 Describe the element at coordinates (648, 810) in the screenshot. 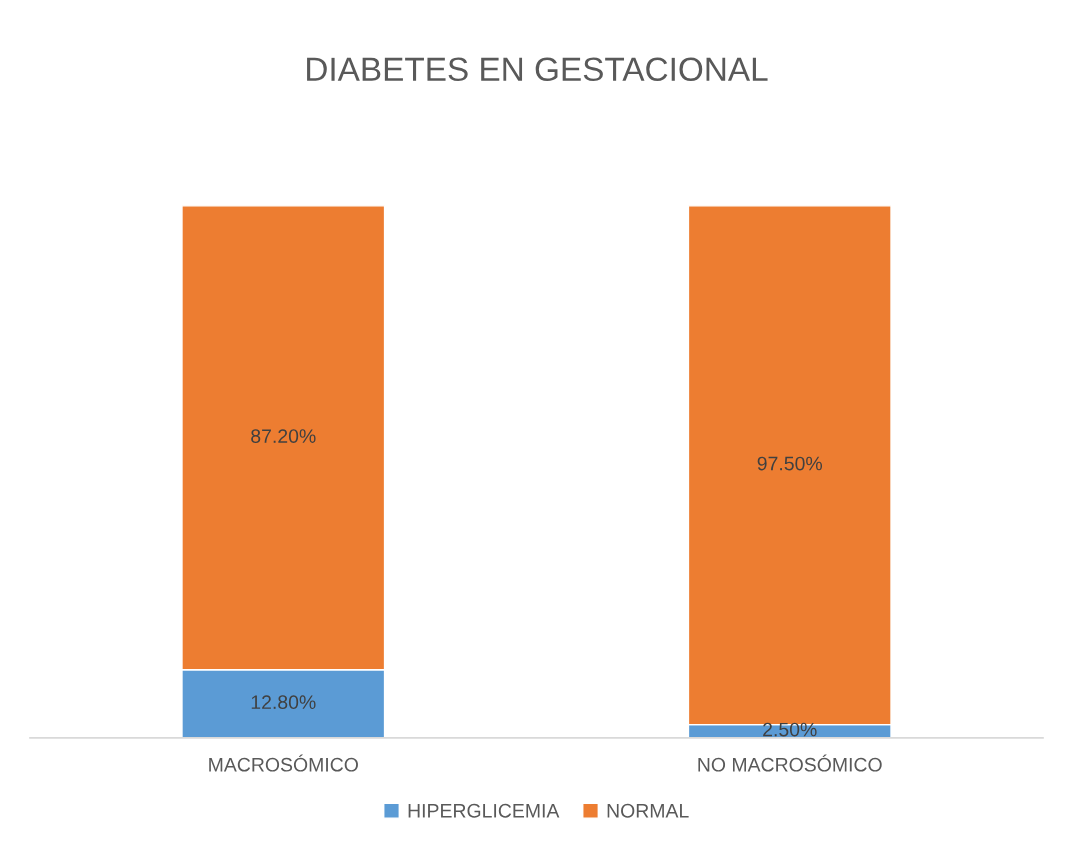

I see `legend-label: NORMAL` at that location.